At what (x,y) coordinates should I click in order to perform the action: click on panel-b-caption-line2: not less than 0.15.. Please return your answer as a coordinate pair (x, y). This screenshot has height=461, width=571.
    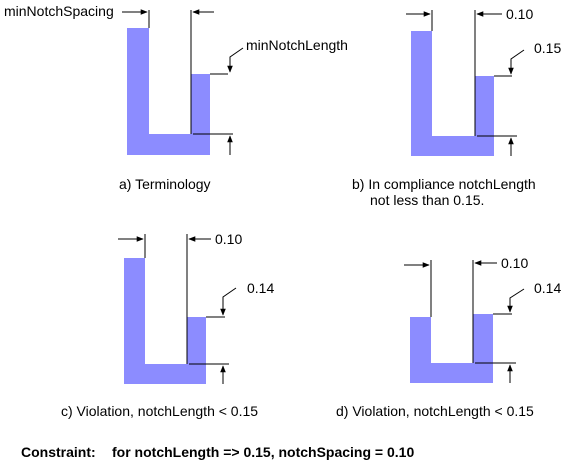
    Looking at the image, I should click on (427, 200).